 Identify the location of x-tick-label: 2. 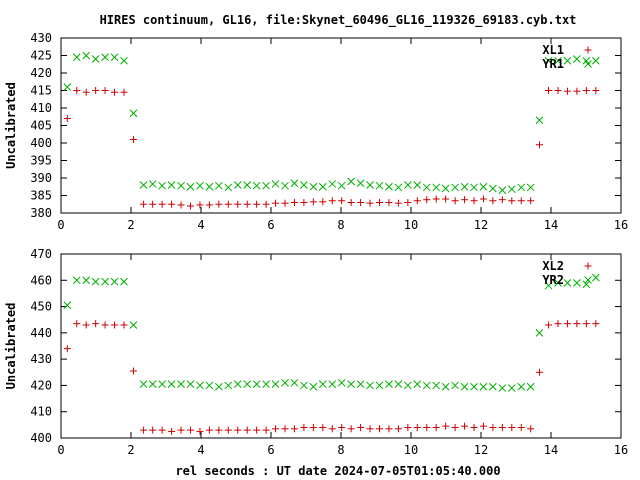
(130, 225).